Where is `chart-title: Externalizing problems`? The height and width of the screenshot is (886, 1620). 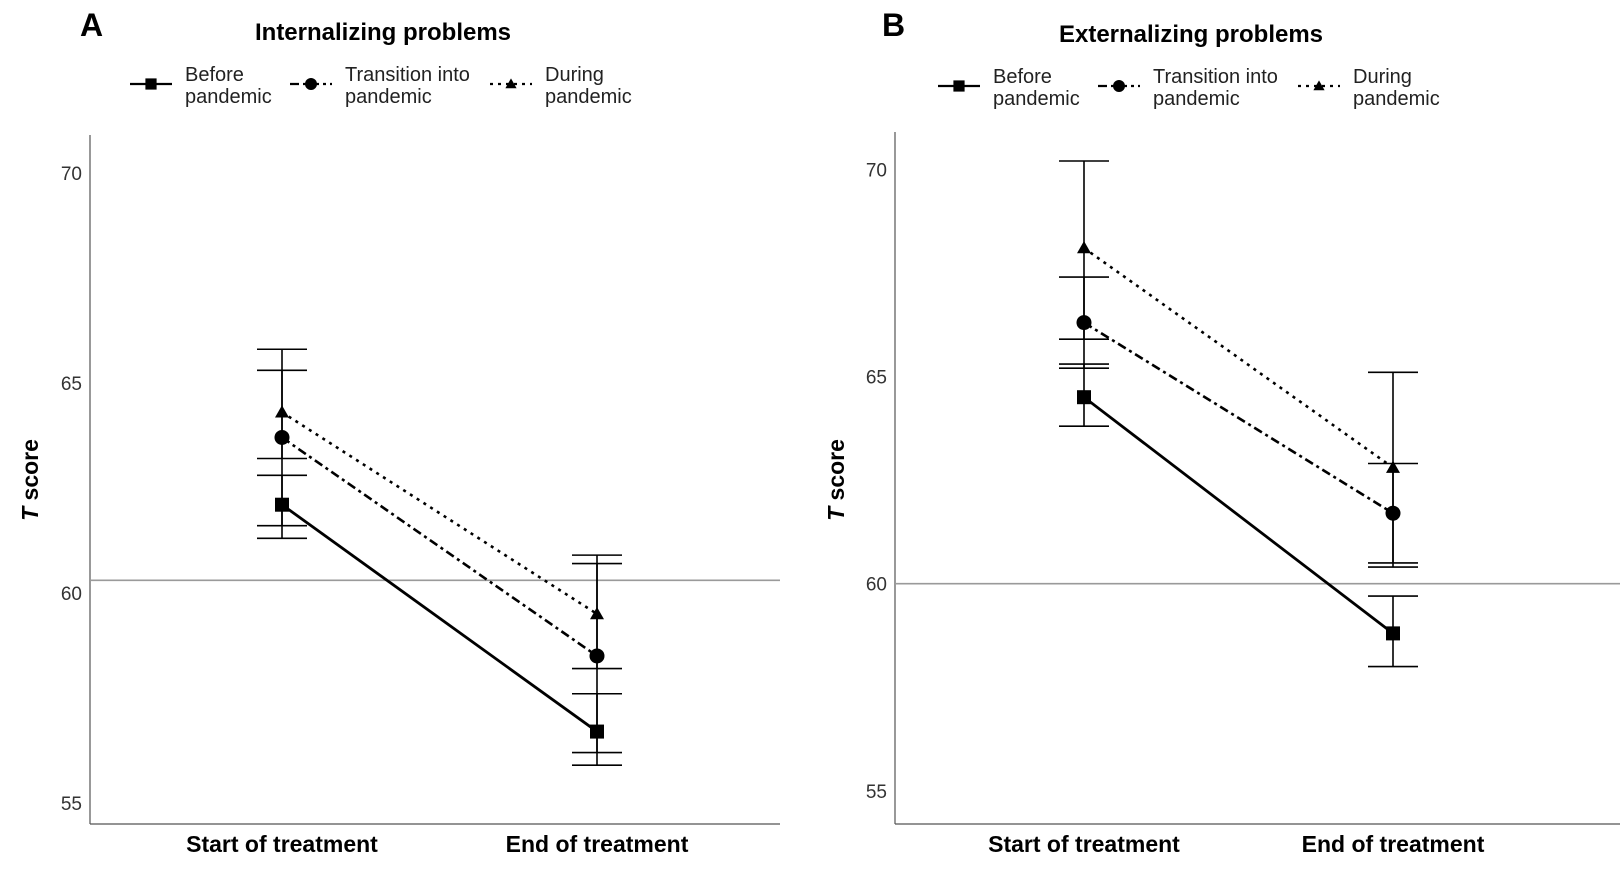
chart-title: Externalizing problems is located at coordinates (1191, 34).